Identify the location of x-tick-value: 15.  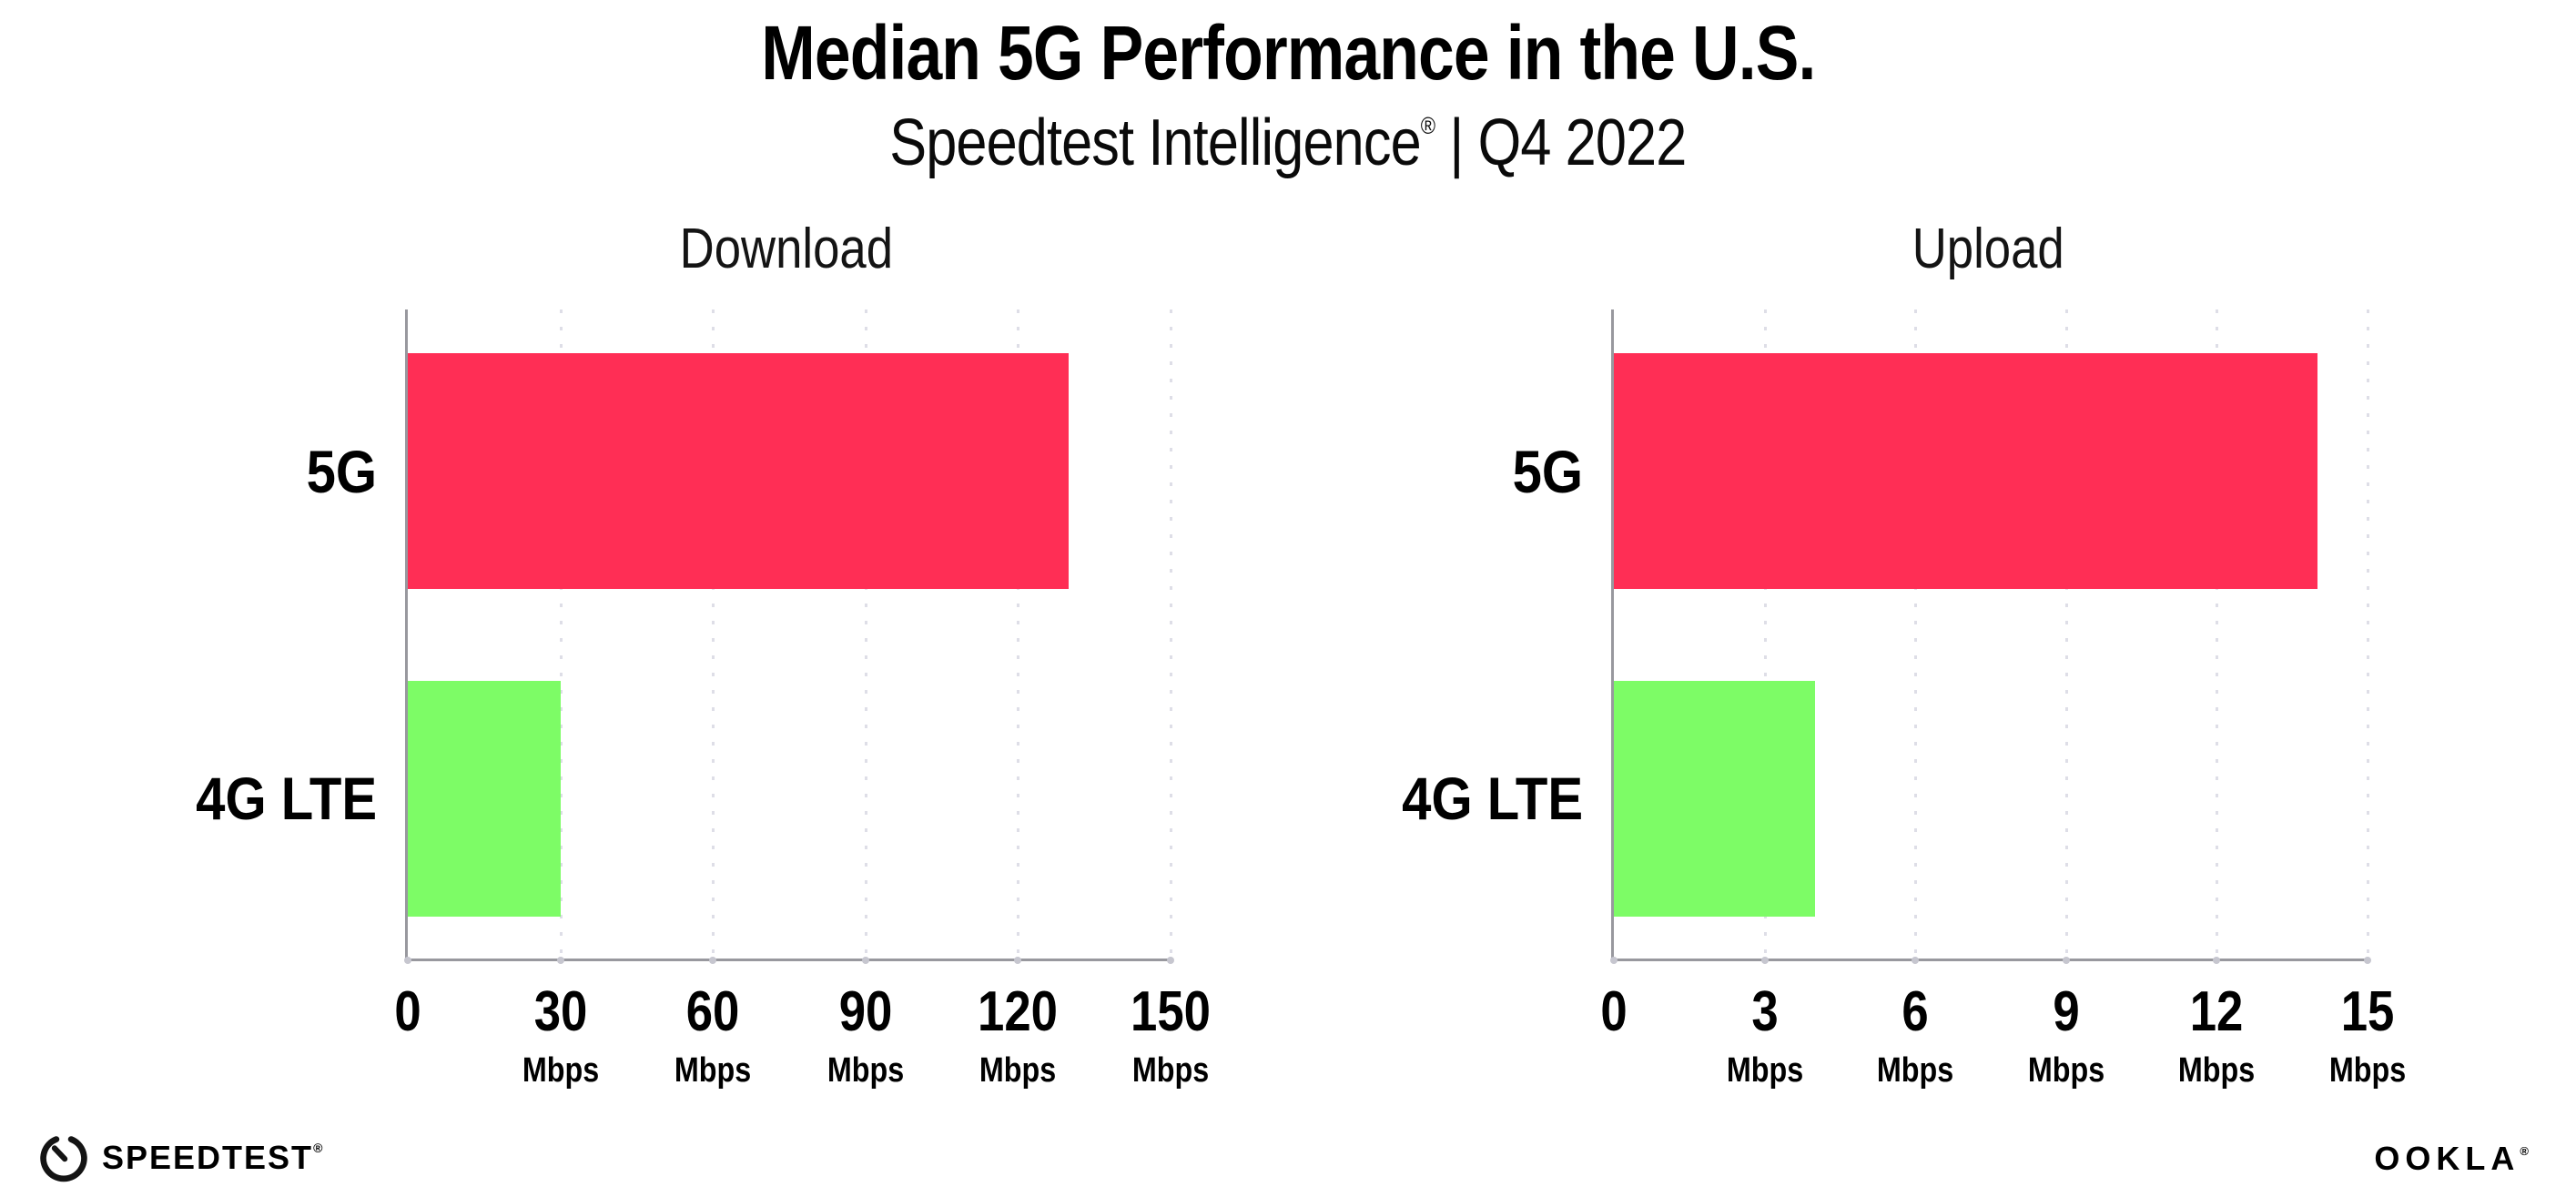
(2367, 1011).